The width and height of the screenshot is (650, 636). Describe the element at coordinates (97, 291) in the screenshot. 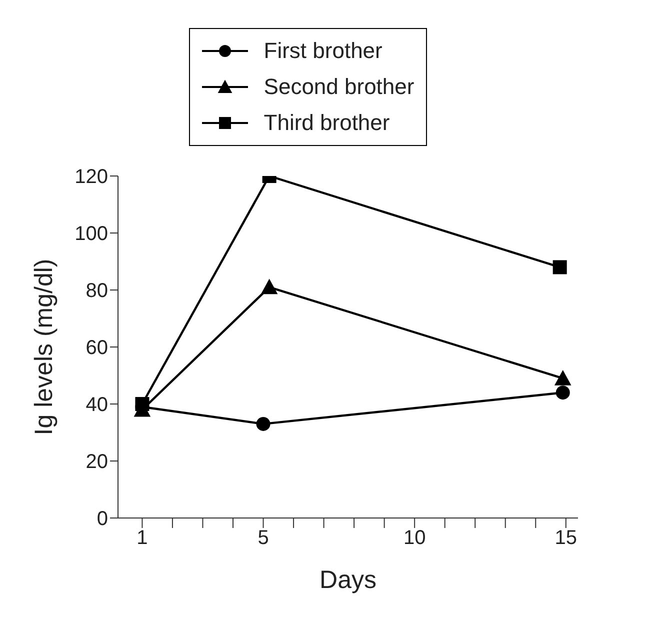

I see `y-tick-label: 80` at that location.